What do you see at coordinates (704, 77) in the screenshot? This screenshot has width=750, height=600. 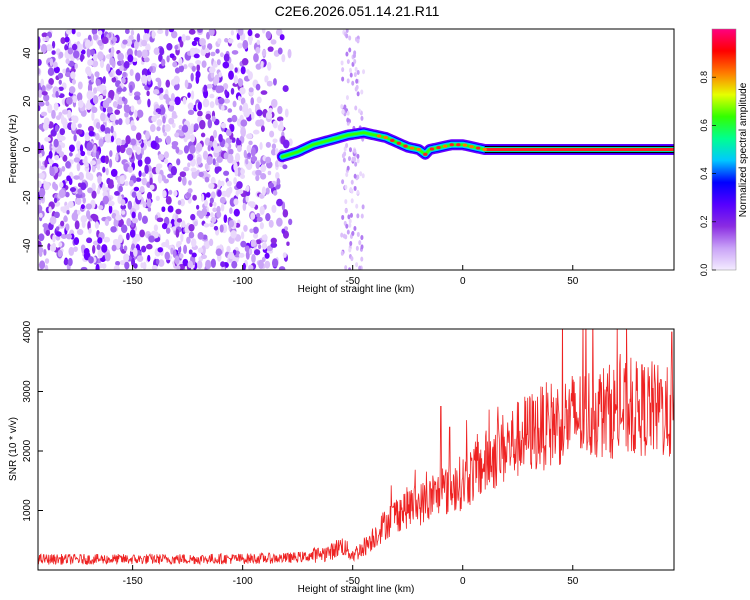 I see `colorbar-tick-label: 0.8` at bounding box center [704, 77].